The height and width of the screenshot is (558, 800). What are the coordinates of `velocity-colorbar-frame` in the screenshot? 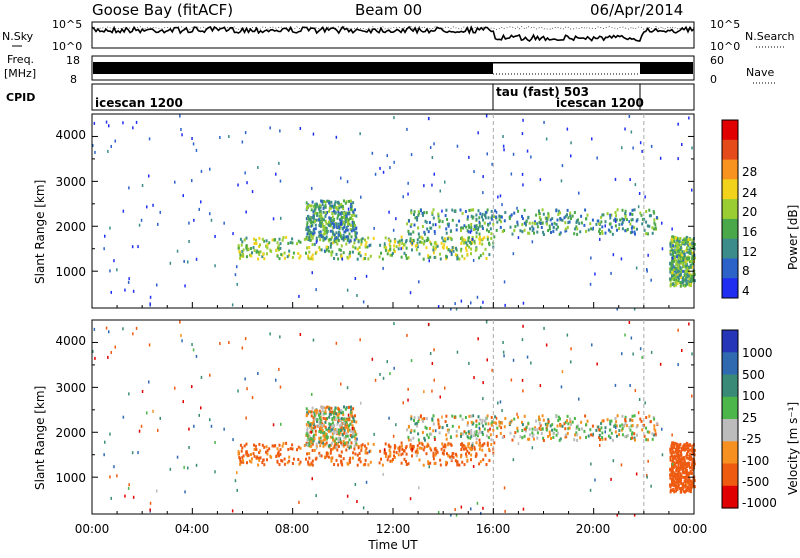 It's located at (730, 419).